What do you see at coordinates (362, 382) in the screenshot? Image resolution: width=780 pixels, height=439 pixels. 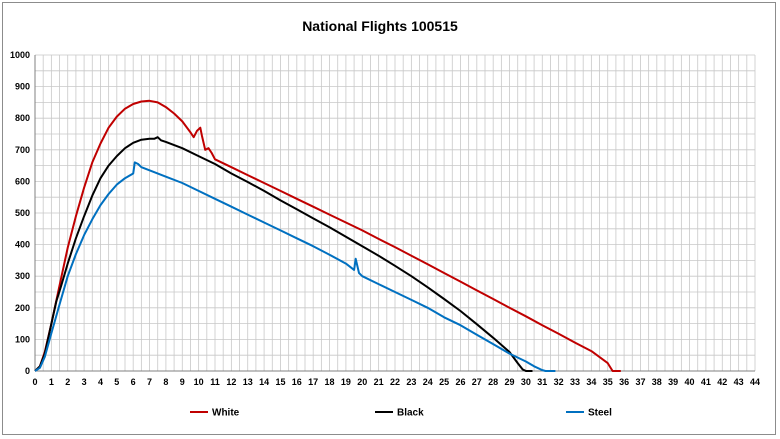 I see `x-tick-label: 20` at bounding box center [362, 382].